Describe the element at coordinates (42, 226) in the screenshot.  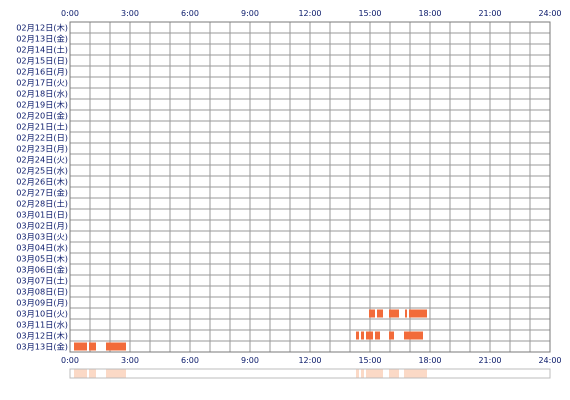
I see `row-label: 03月02日(月)` at that location.